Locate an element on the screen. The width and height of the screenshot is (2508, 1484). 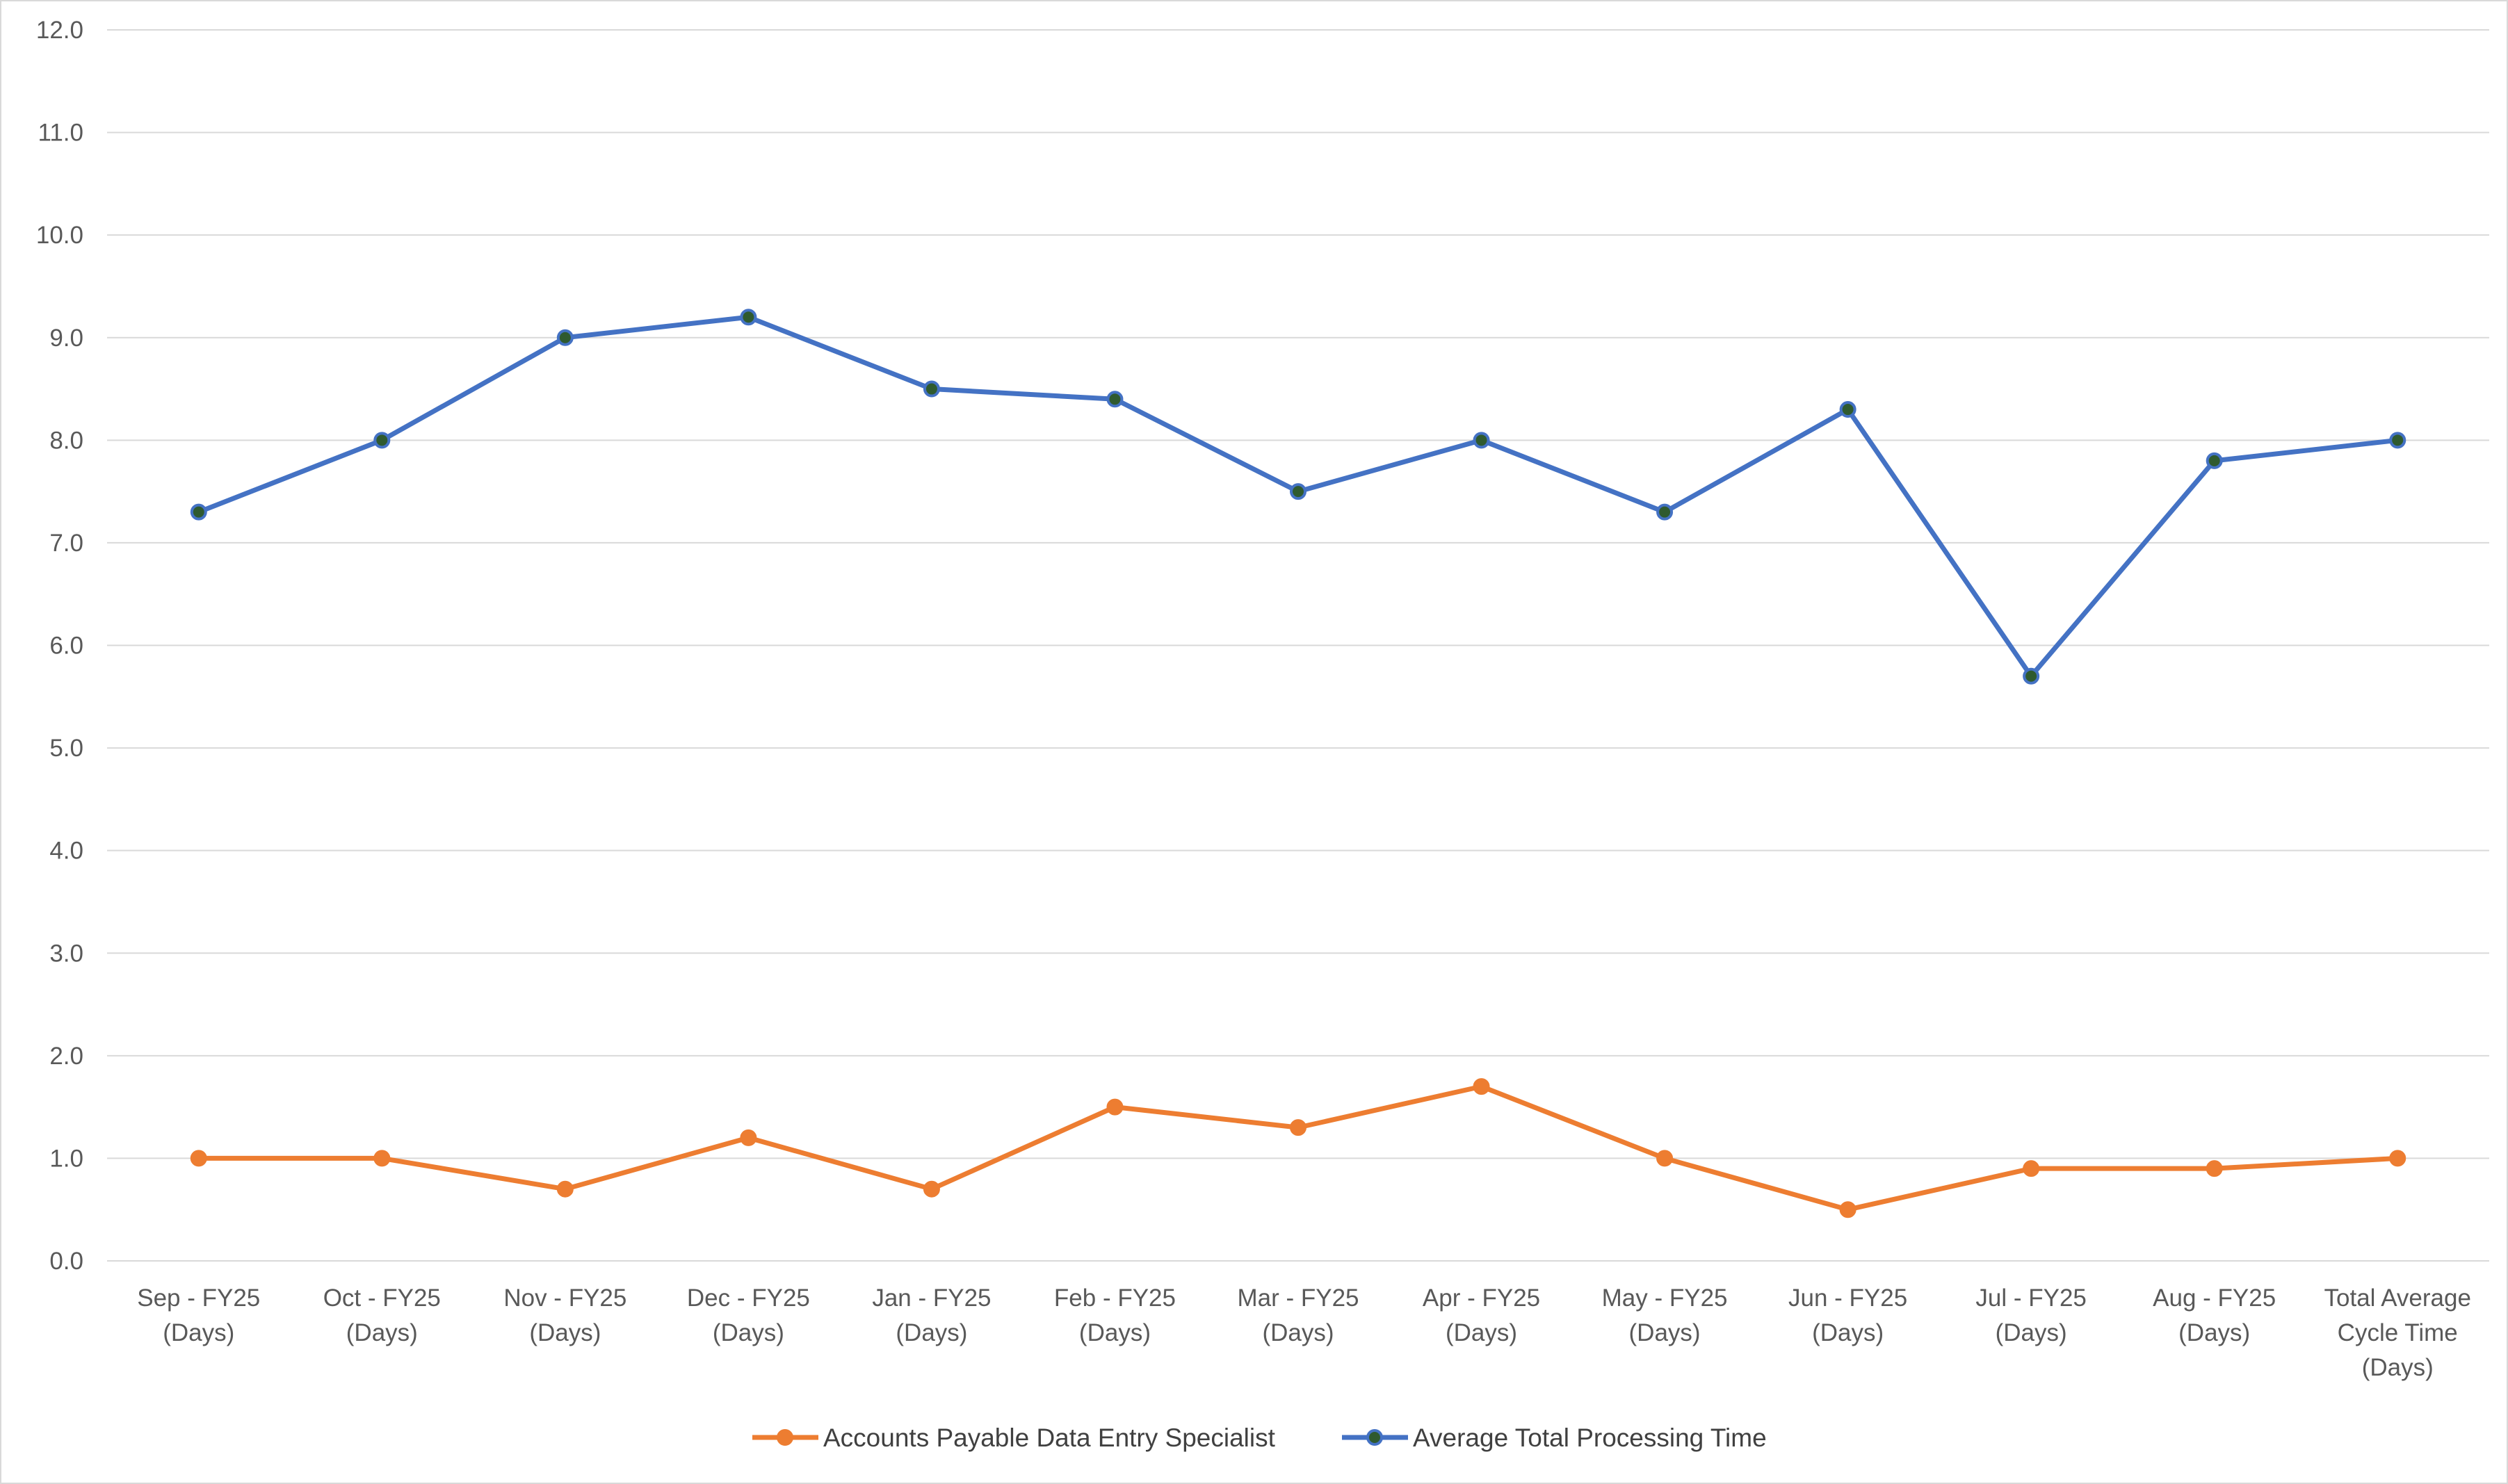
x-tick-label: Dec - FY25 (Days) is located at coordinates (749, 1315).